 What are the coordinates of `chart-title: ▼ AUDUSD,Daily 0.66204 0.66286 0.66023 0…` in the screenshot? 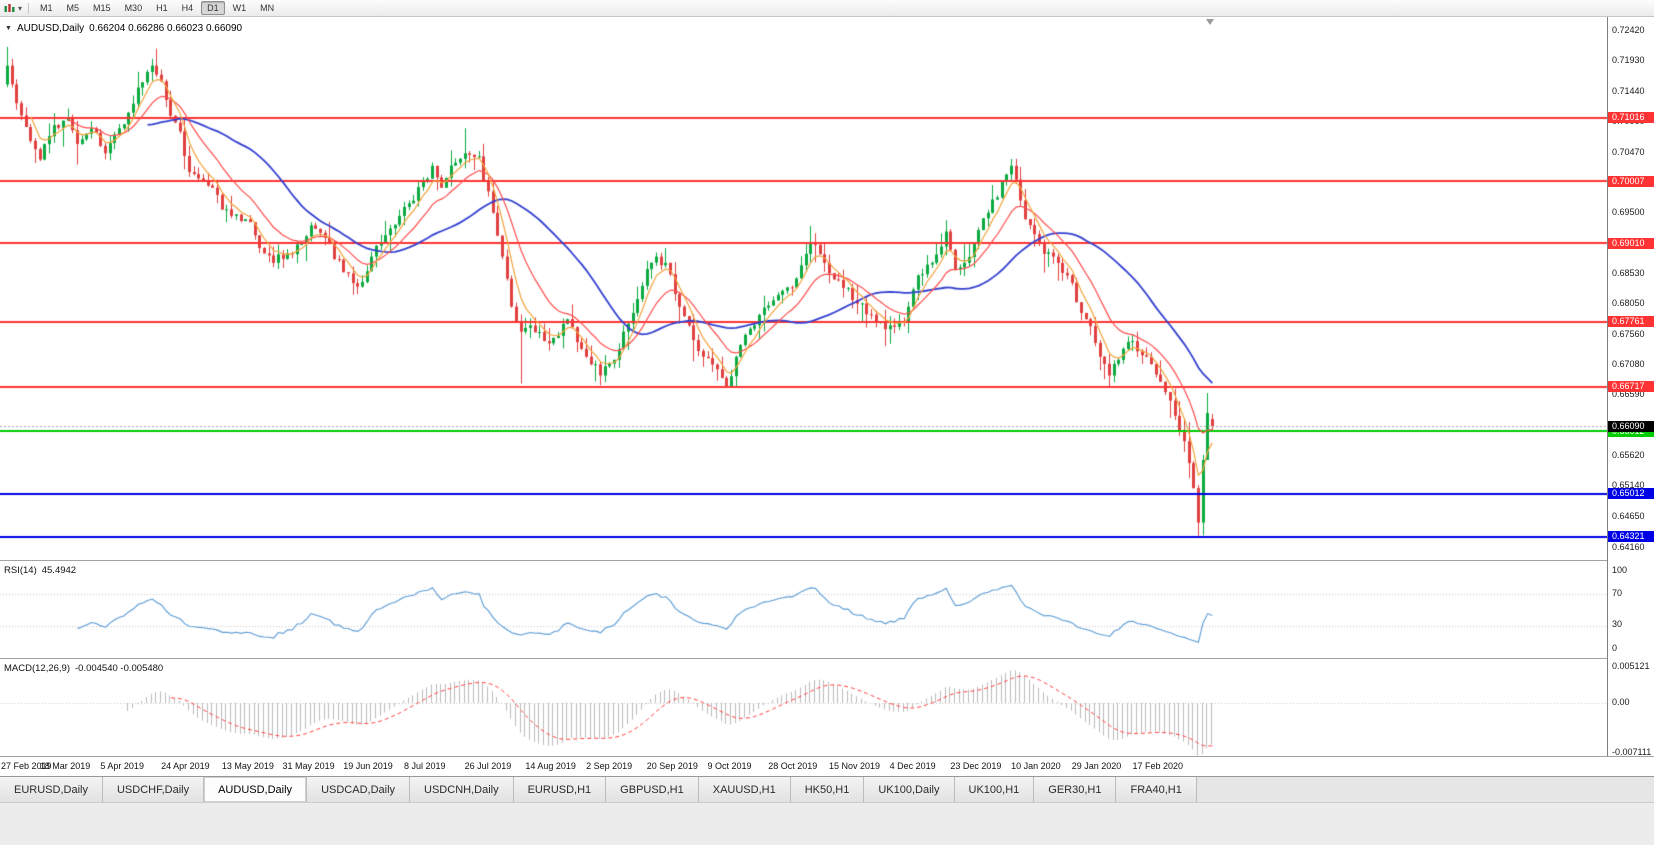 It's located at (123, 28).